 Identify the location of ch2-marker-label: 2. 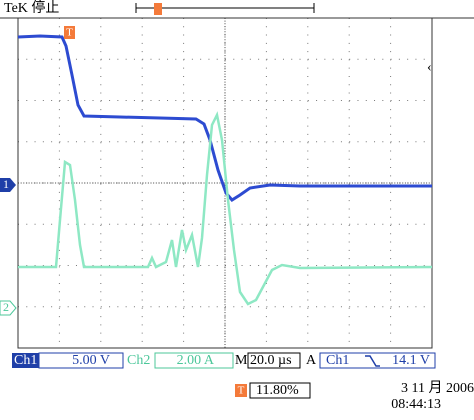
(6, 307).